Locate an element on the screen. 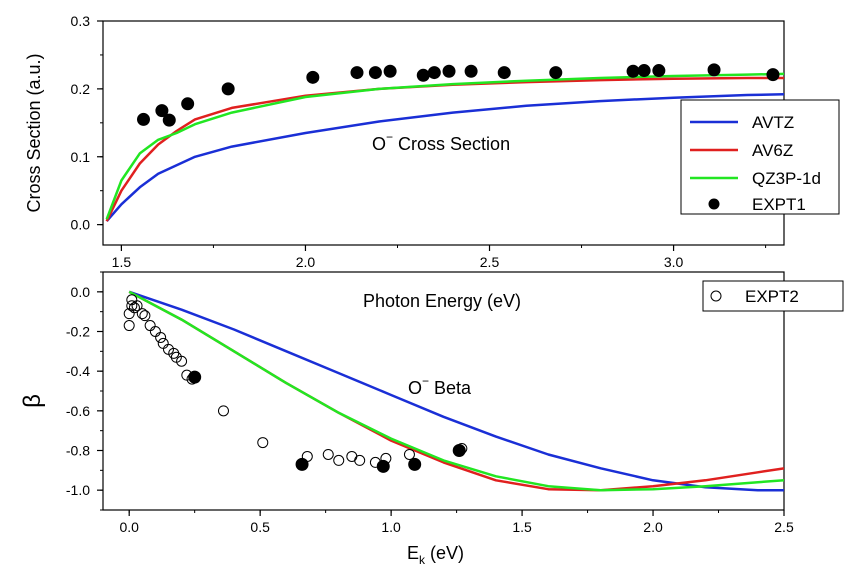 This screenshot has height=567, width=846. top-legend: AVTZ AV6Z QZ3P-1d EXPT1 is located at coordinates (760, 157).